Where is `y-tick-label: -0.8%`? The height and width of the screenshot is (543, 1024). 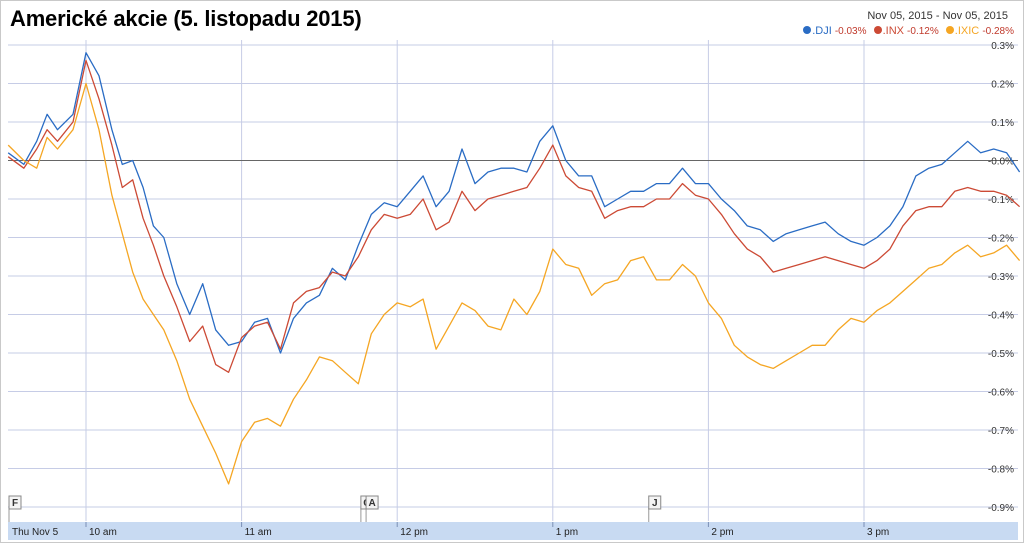 y-tick-label: -0.8% is located at coordinates (1001, 470).